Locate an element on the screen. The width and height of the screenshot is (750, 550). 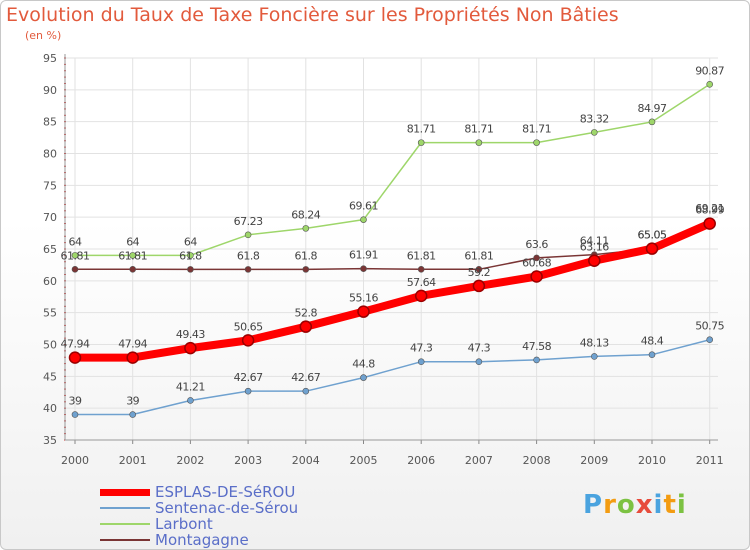
x-tick-label: 2001 is located at coordinates (133, 460).